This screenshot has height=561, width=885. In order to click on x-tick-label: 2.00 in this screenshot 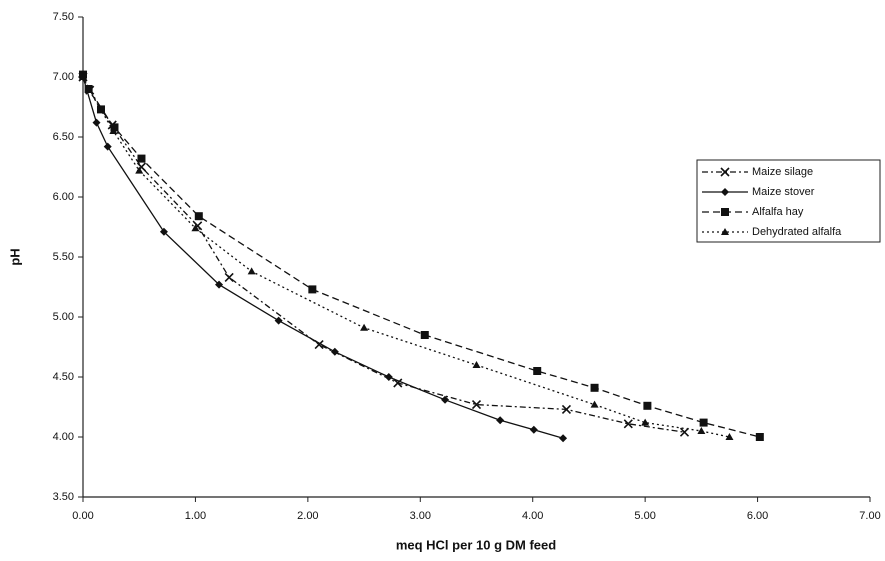, I will do `click(307, 516)`.